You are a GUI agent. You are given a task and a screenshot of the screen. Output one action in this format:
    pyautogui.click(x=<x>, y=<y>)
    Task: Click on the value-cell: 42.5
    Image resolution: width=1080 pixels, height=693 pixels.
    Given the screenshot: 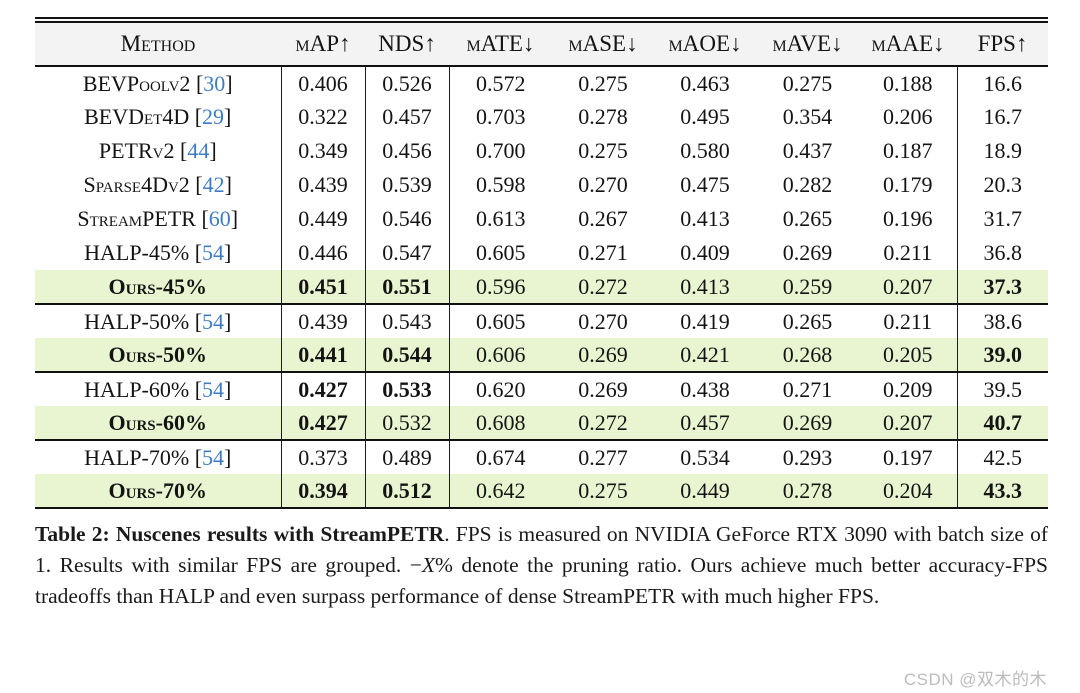 What is the action you would take?
    pyautogui.click(x=1002, y=456)
    